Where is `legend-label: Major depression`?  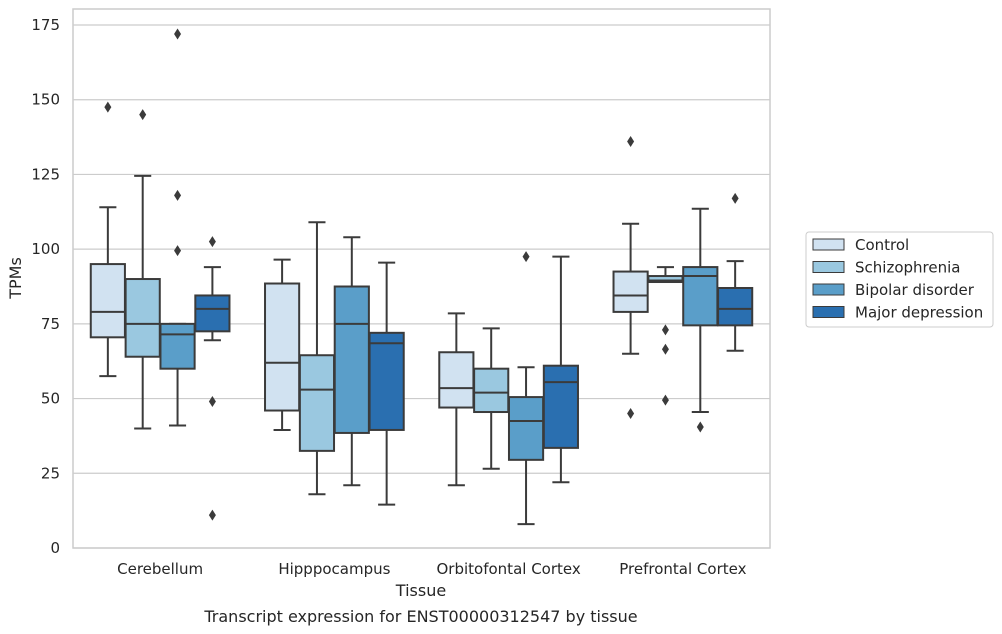
legend-label: Major depression is located at coordinates (919, 313).